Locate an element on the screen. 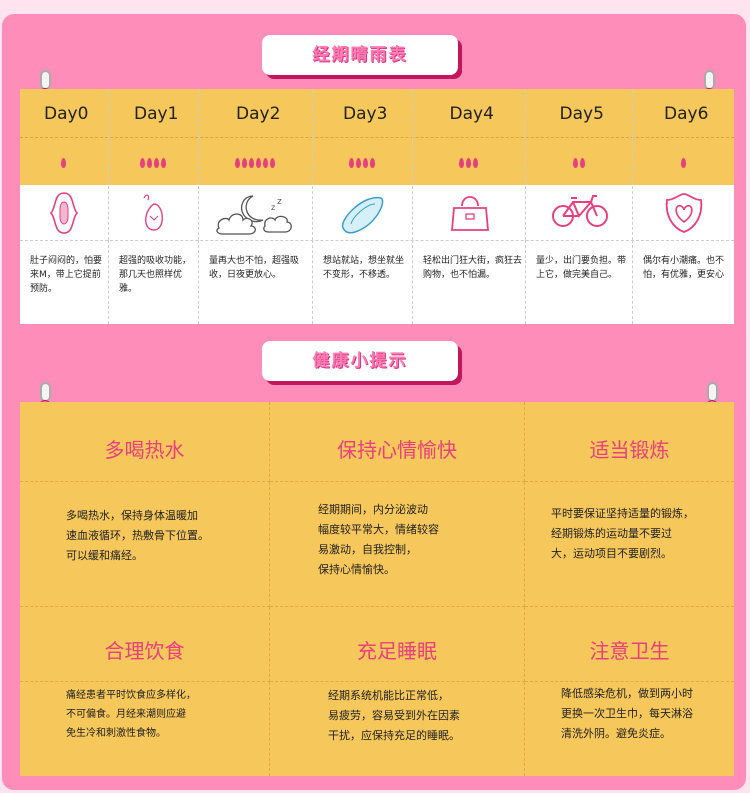  tip-cell: 想站就站，想坐就坐不变形，不移透。 is located at coordinates (362, 282).